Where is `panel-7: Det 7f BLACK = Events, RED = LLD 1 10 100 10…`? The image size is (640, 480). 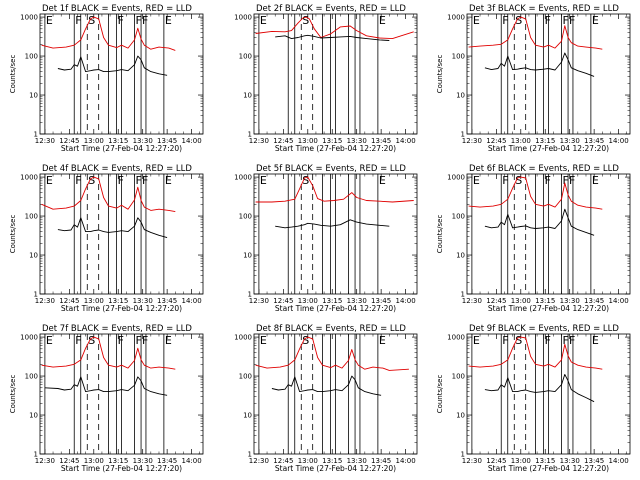
panel-7: Det 7f BLACK = Events, RED = LLD 1 10 100 10… is located at coordinates (106, 398).